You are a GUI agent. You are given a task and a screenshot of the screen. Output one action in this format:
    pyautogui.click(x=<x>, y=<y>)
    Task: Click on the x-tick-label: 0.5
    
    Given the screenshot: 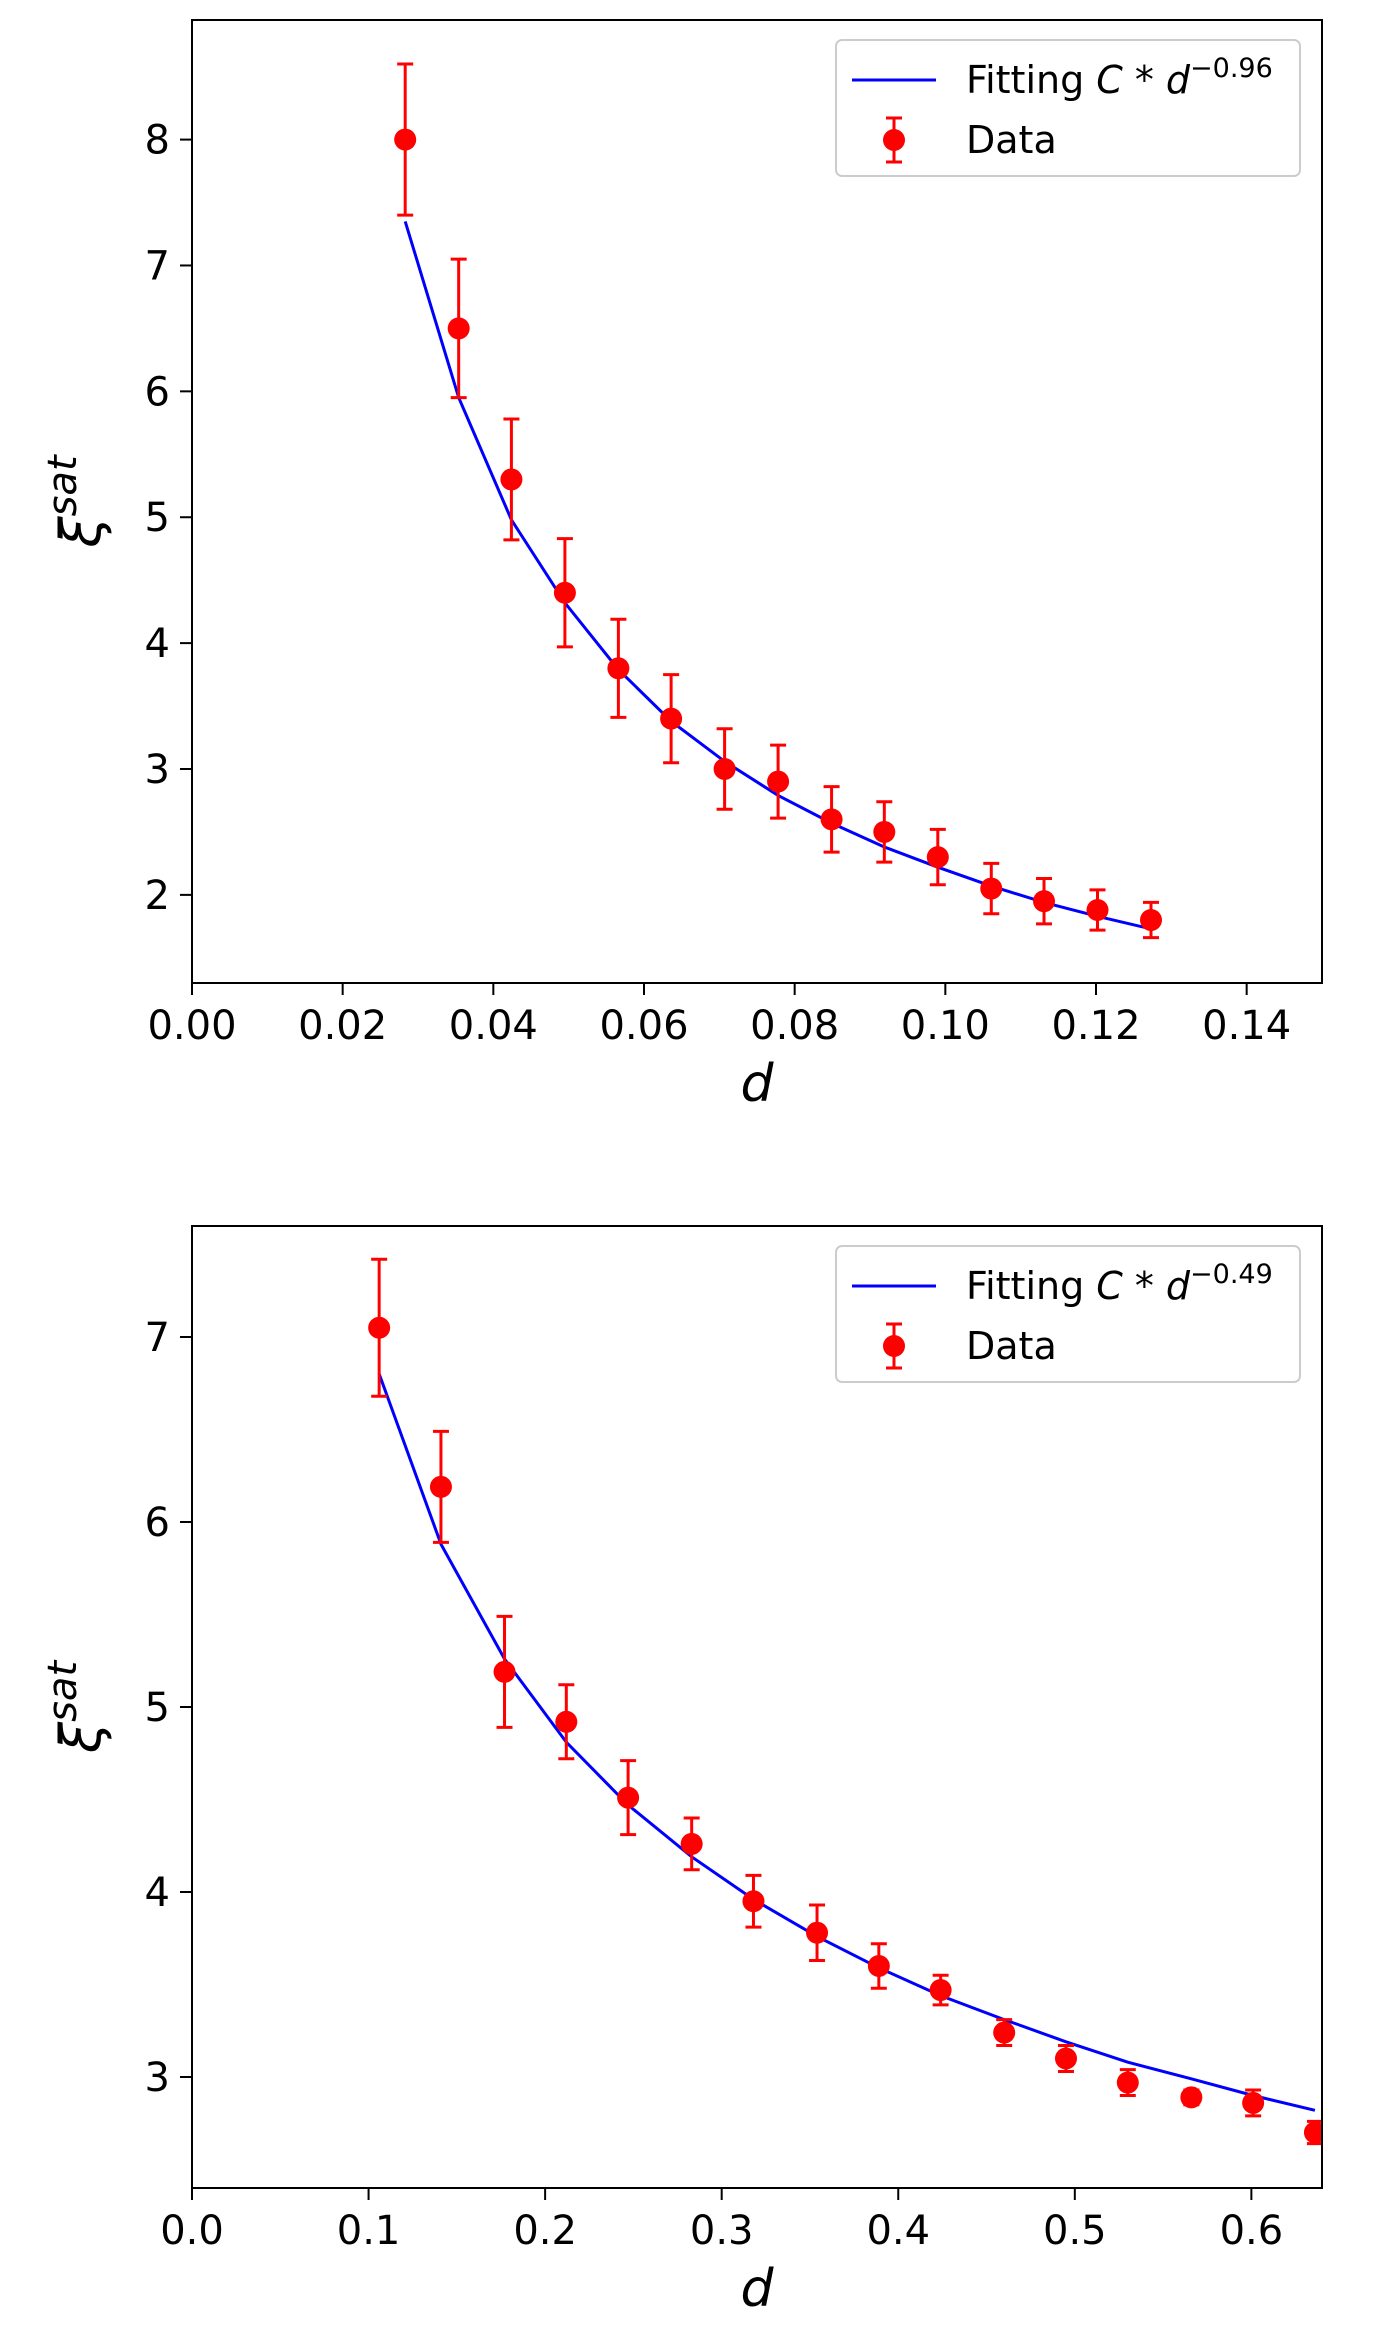 What is the action you would take?
    pyautogui.click(x=1075, y=2231)
    